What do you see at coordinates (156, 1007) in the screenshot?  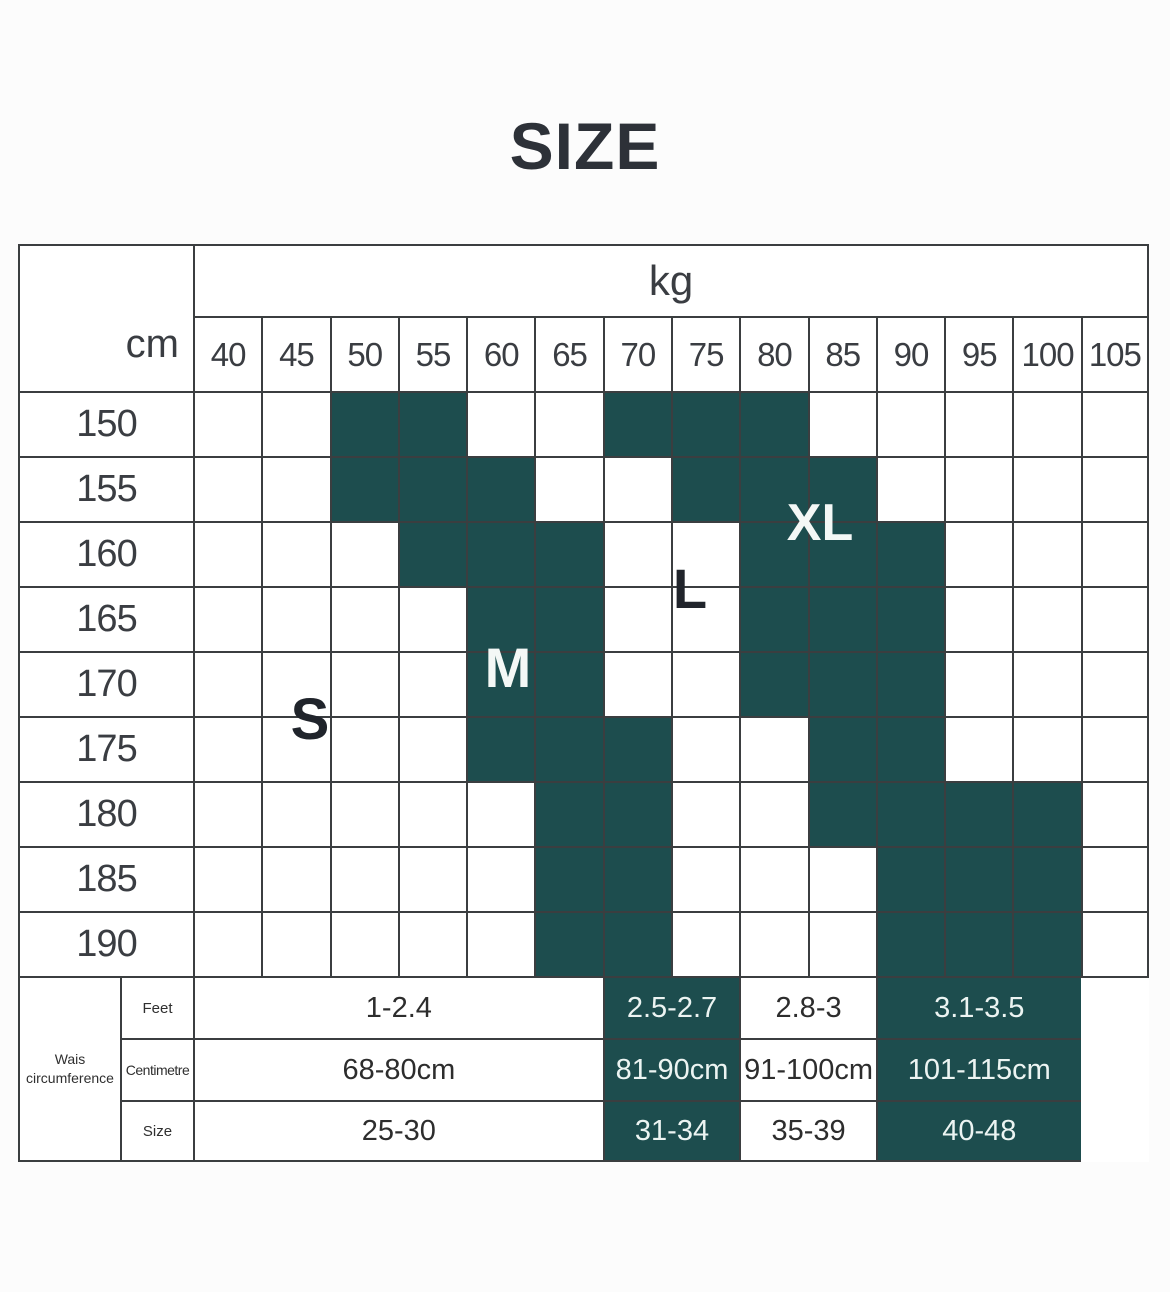 I see `waist-row-label: Feet` at bounding box center [156, 1007].